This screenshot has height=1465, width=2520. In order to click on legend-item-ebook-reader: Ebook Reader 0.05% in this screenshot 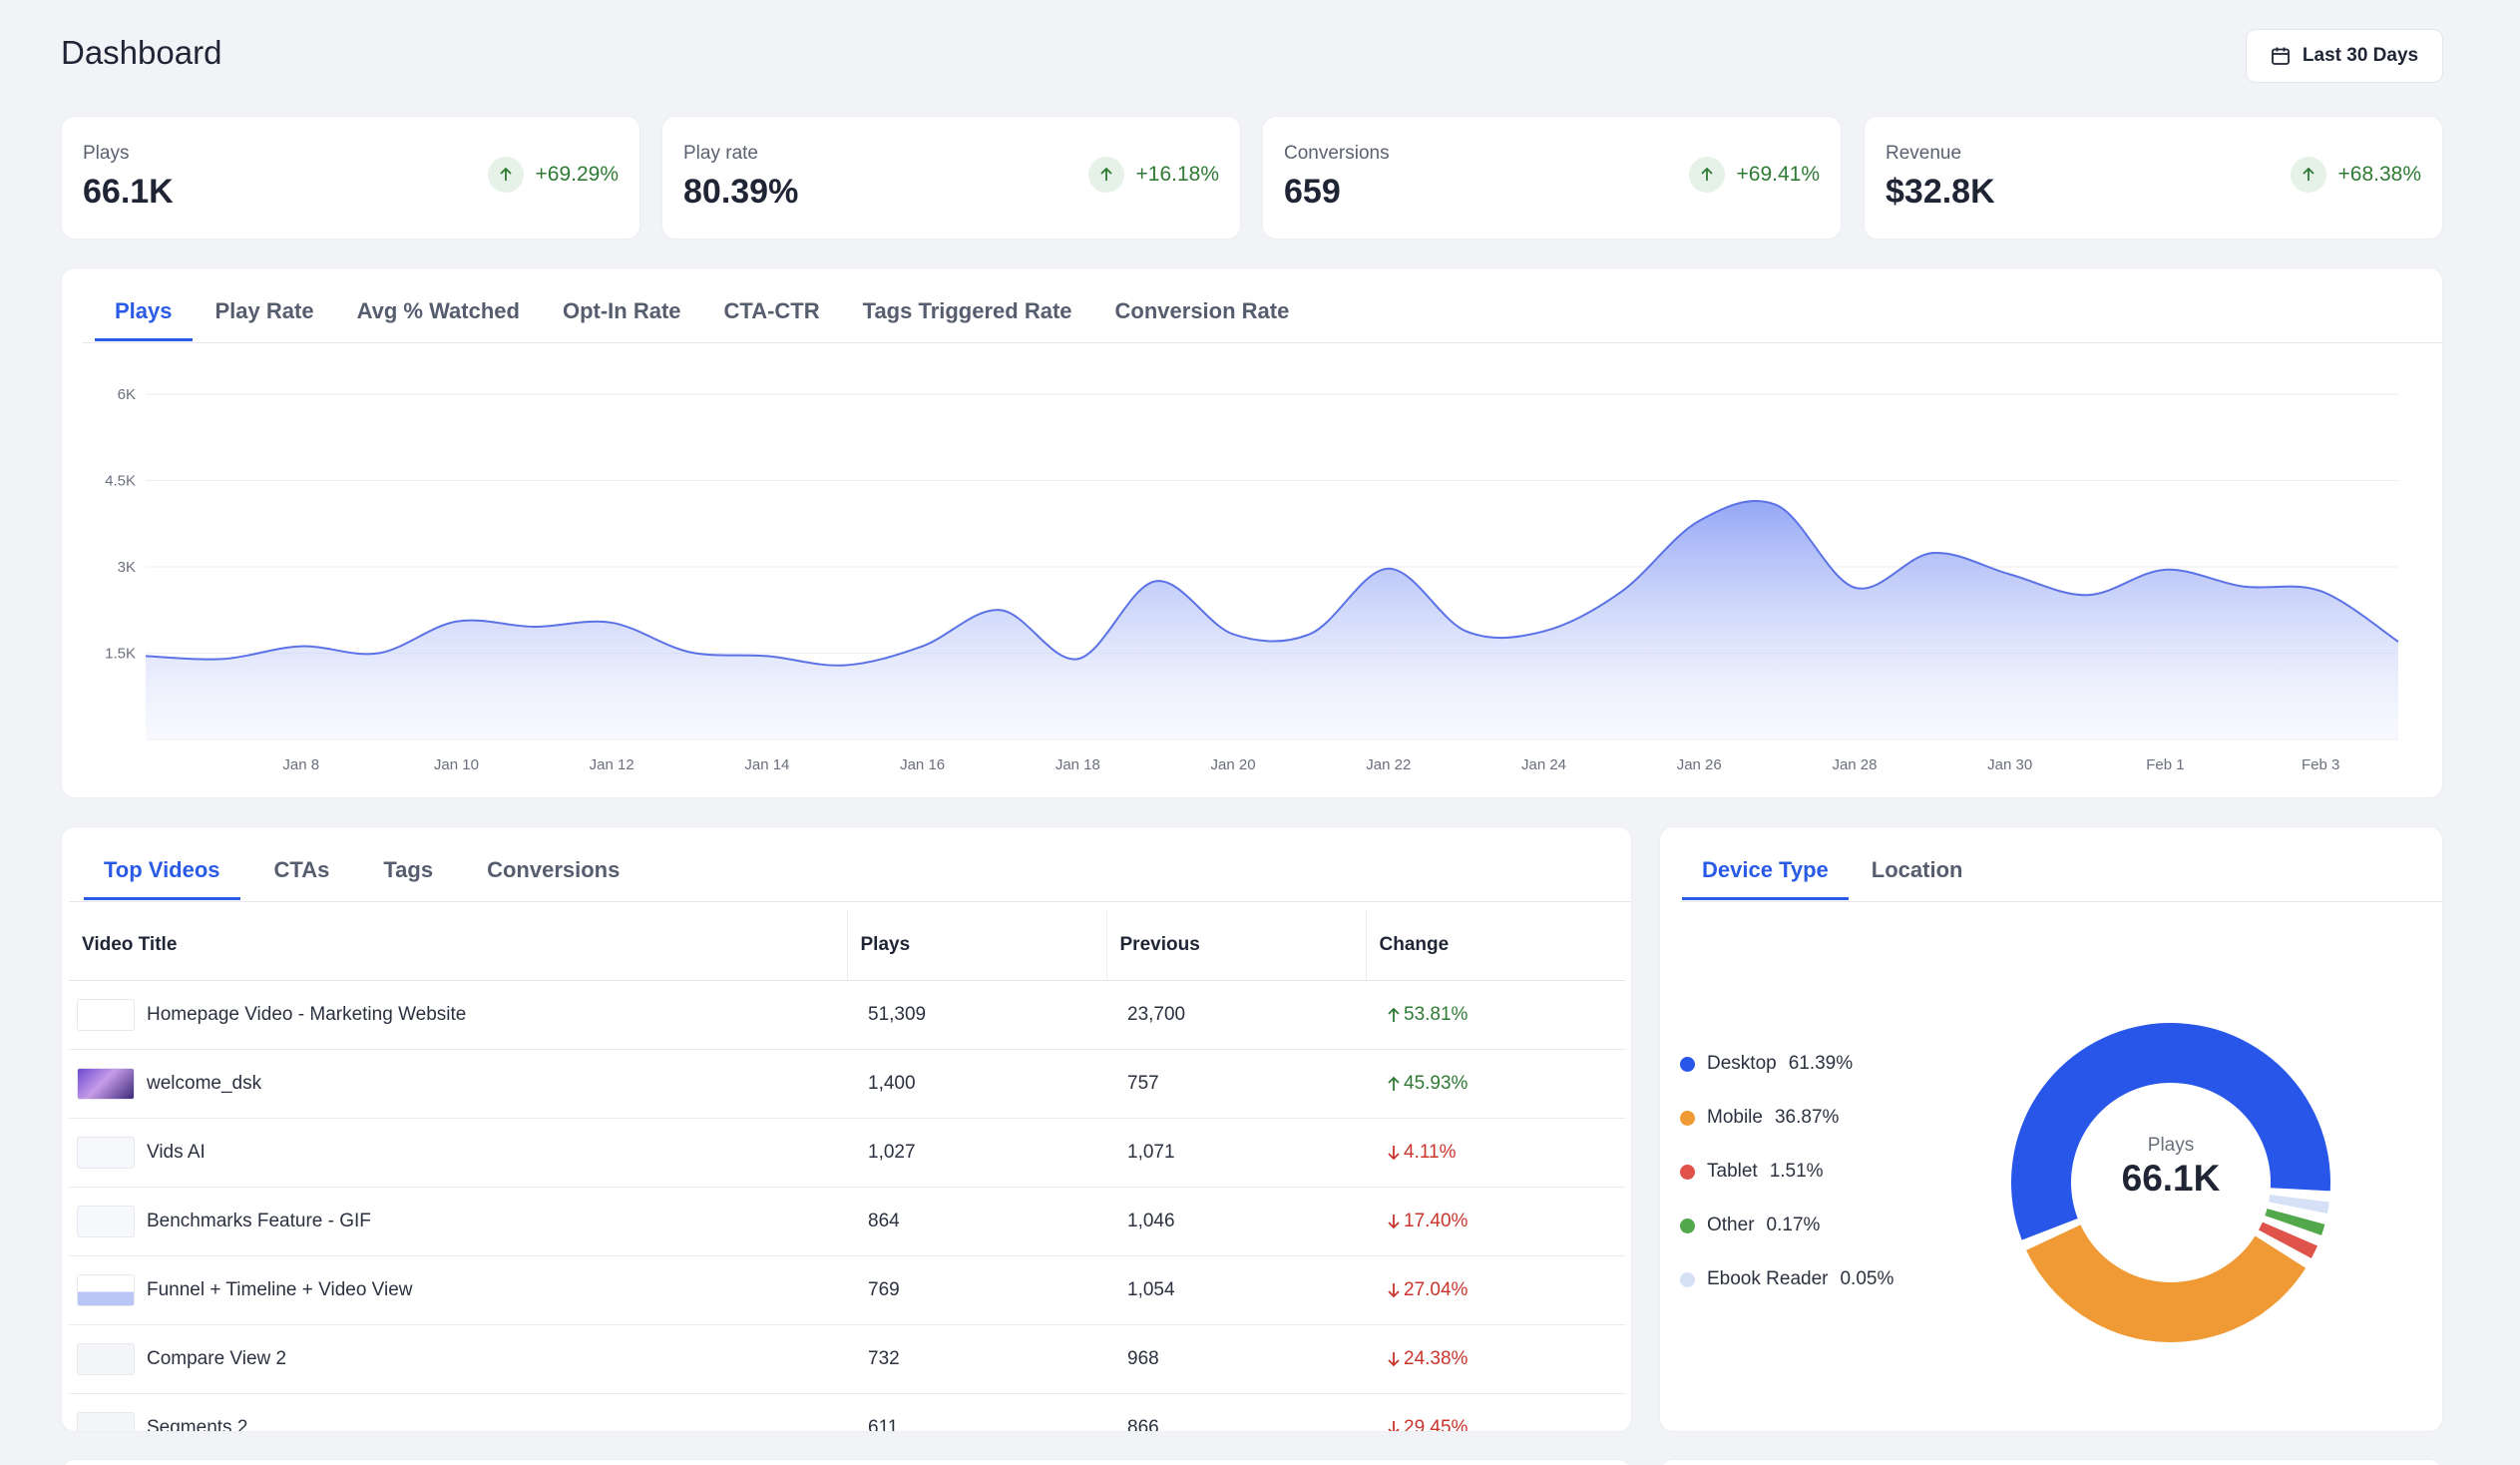, I will do `click(1786, 1279)`.